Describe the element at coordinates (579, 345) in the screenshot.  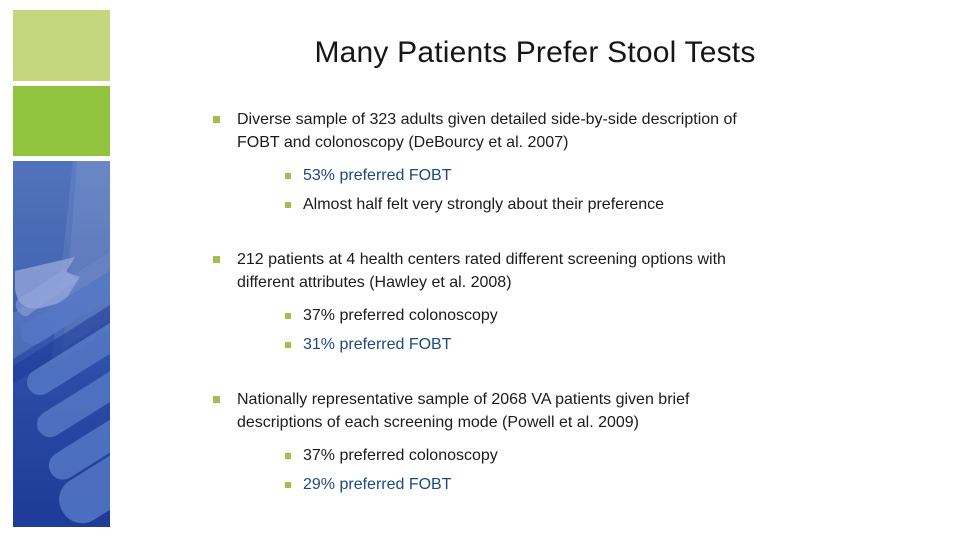
I see `sub-bullet-row: 31% preferred FOBT` at that location.